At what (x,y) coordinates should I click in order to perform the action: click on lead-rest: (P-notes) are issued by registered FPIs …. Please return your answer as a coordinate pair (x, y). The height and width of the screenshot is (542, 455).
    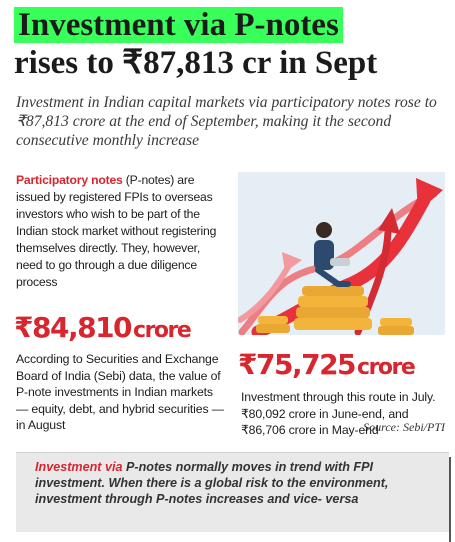
    Looking at the image, I should click on (116, 231).